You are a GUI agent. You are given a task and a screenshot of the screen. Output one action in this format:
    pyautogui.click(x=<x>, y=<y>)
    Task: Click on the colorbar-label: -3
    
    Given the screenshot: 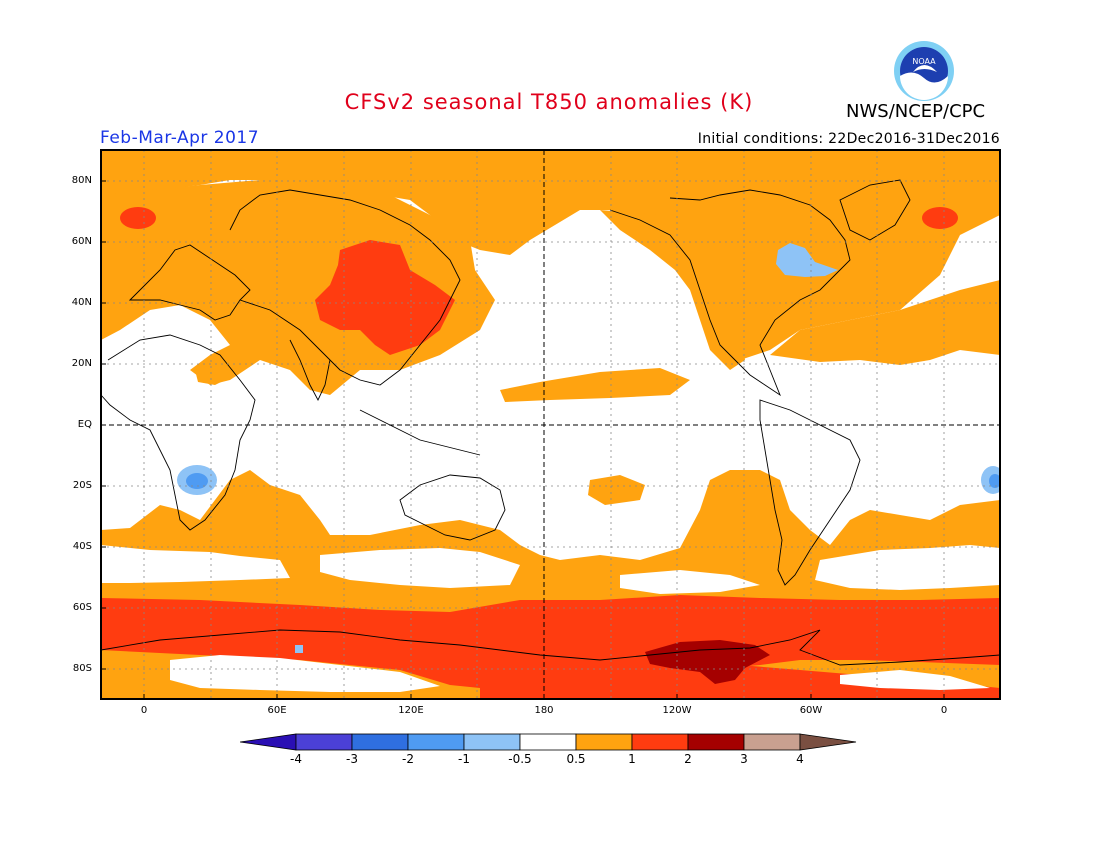 What is the action you would take?
    pyautogui.click(x=352, y=759)
    